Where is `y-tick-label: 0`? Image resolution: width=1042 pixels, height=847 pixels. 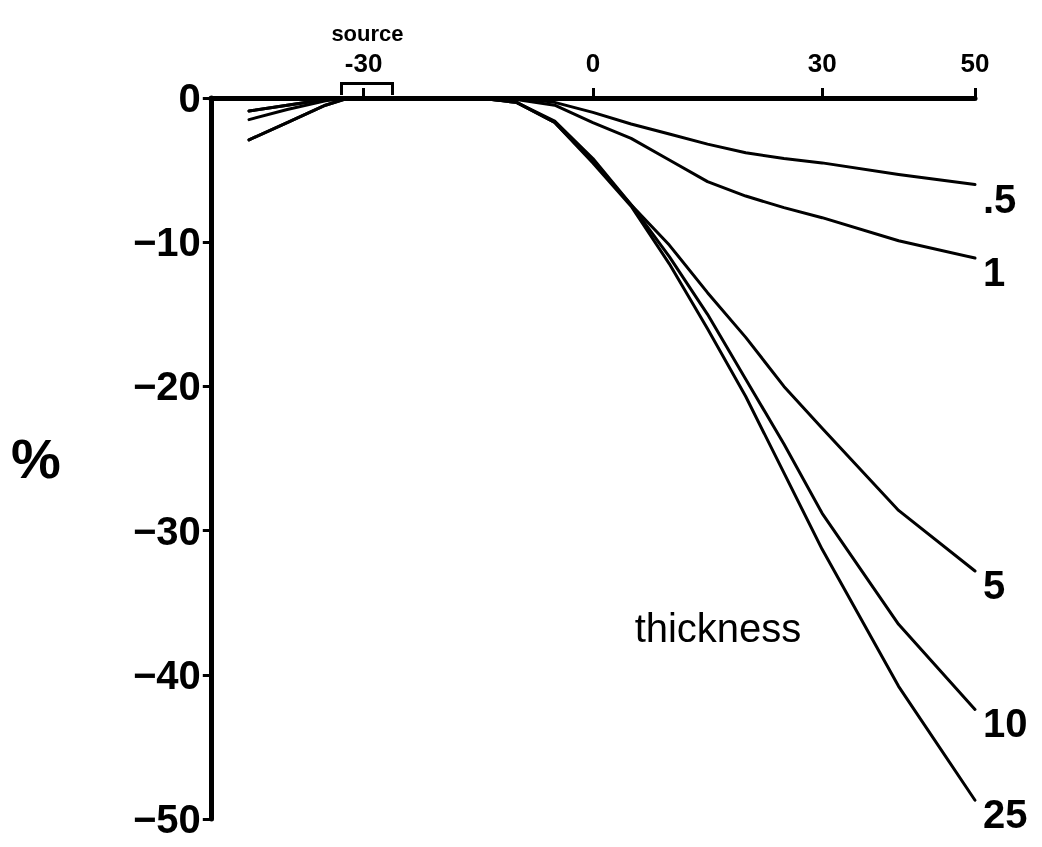 y-tick-label: 0 is located at coordinates (189, 98).